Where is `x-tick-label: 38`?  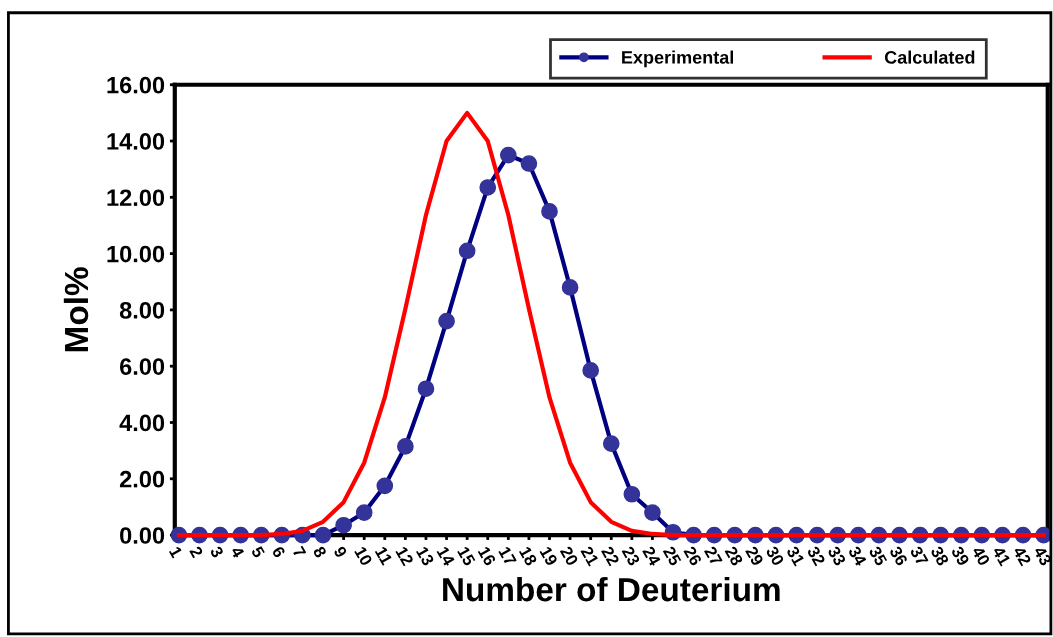 x-tick-label: 38 is located at coordinates (940, 556).